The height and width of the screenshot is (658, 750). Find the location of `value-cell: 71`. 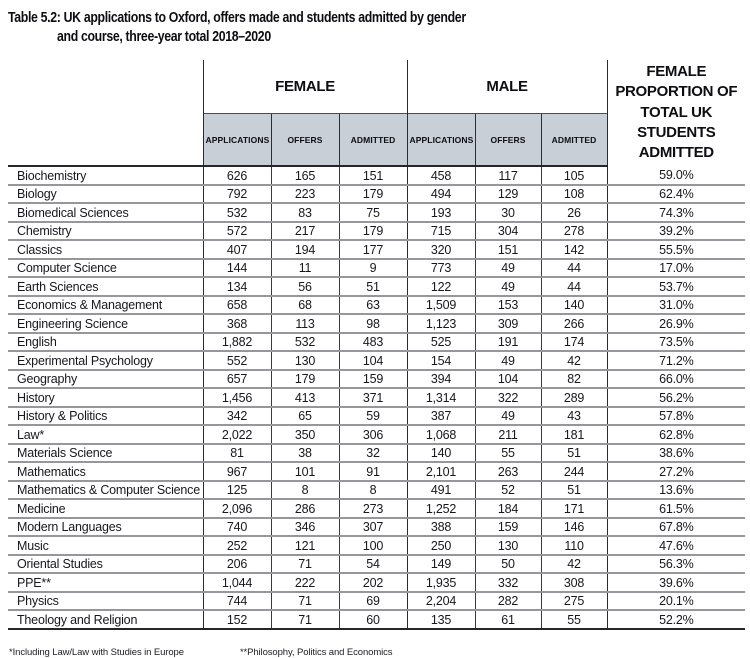

value-cell: 71 is located at coordinates (304, 619).